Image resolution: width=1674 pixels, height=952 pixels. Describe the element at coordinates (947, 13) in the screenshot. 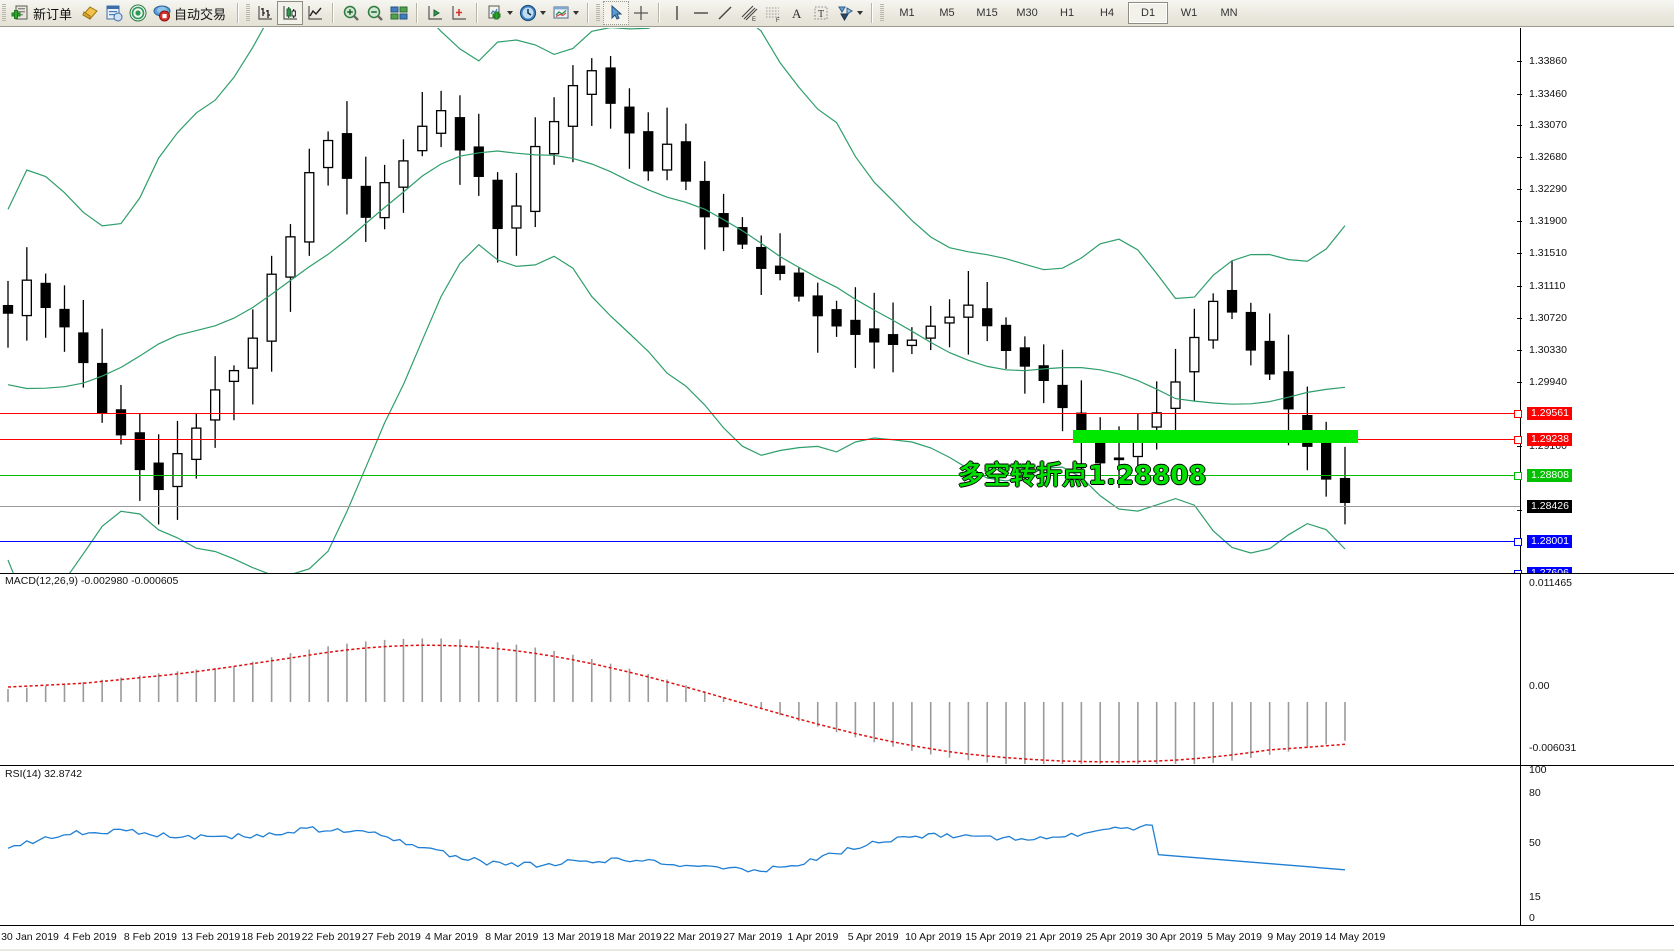

I see `timeframe-button-m5: M5` at that location.